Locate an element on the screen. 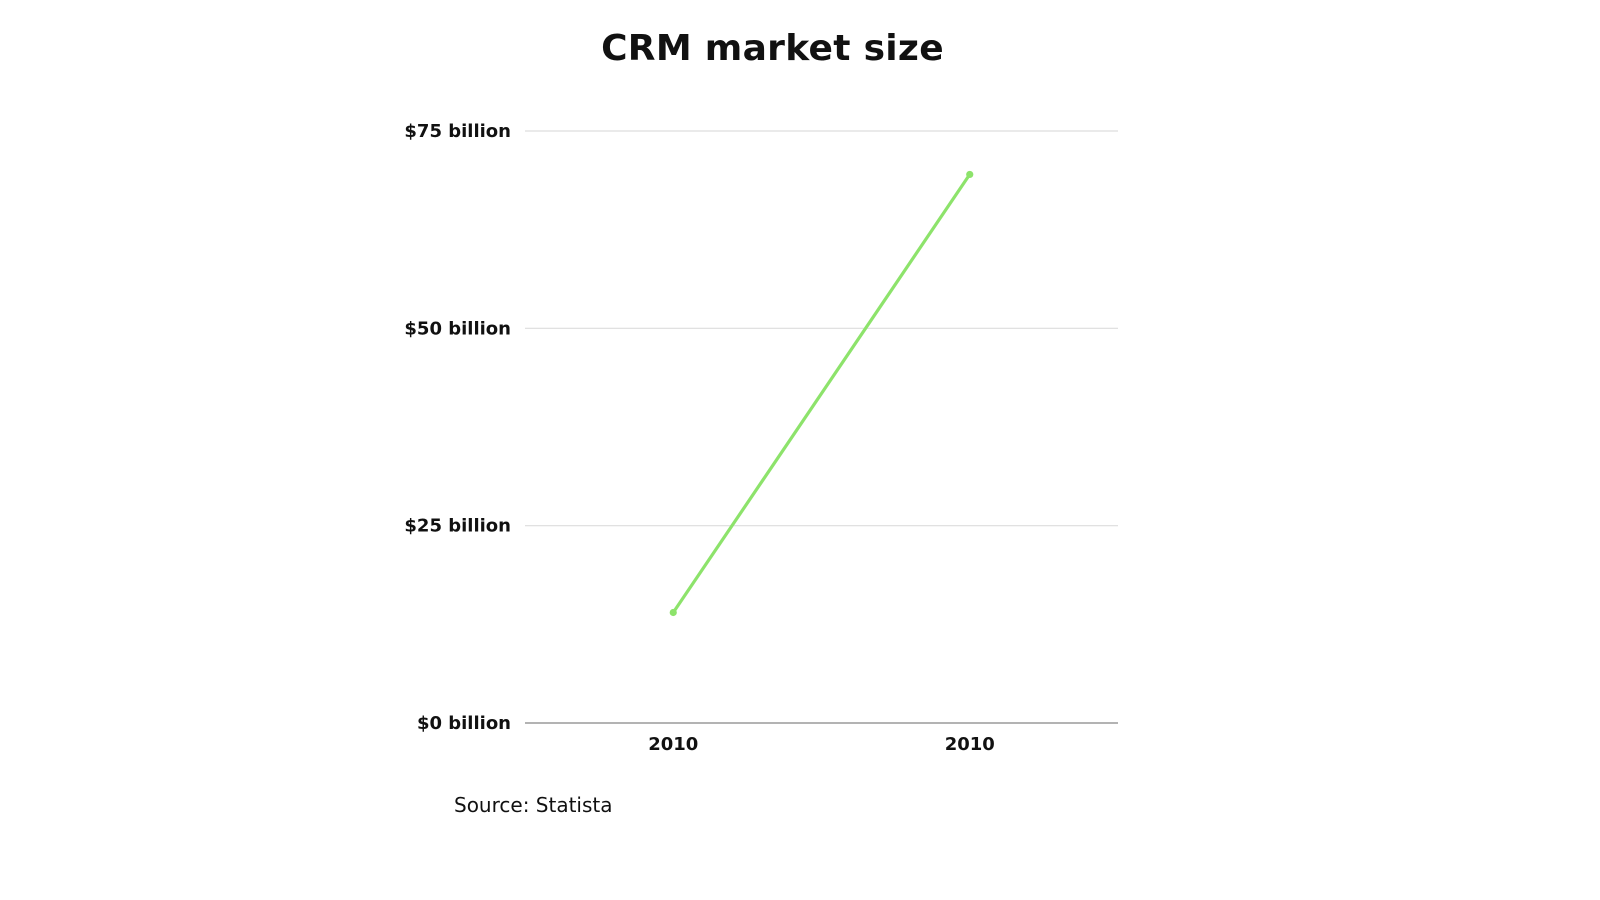 The image size is (1600, 900). y-tick-label: $50 billion is located at coordinates (457, 328).